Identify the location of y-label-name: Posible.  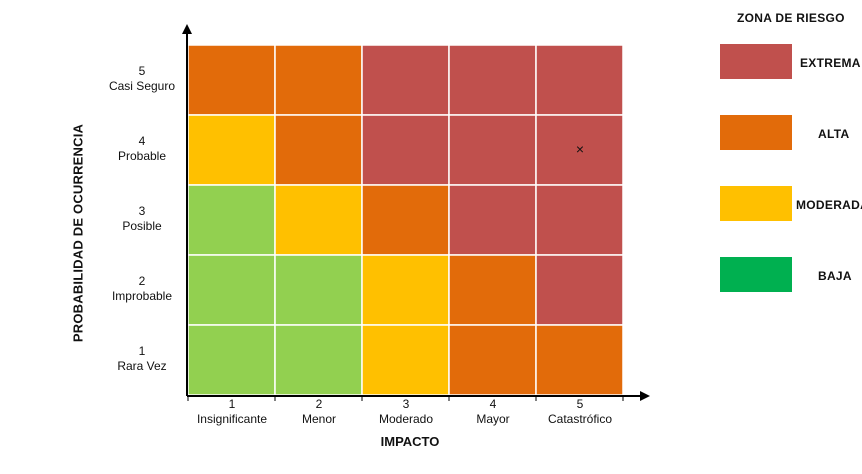
(142, 226).